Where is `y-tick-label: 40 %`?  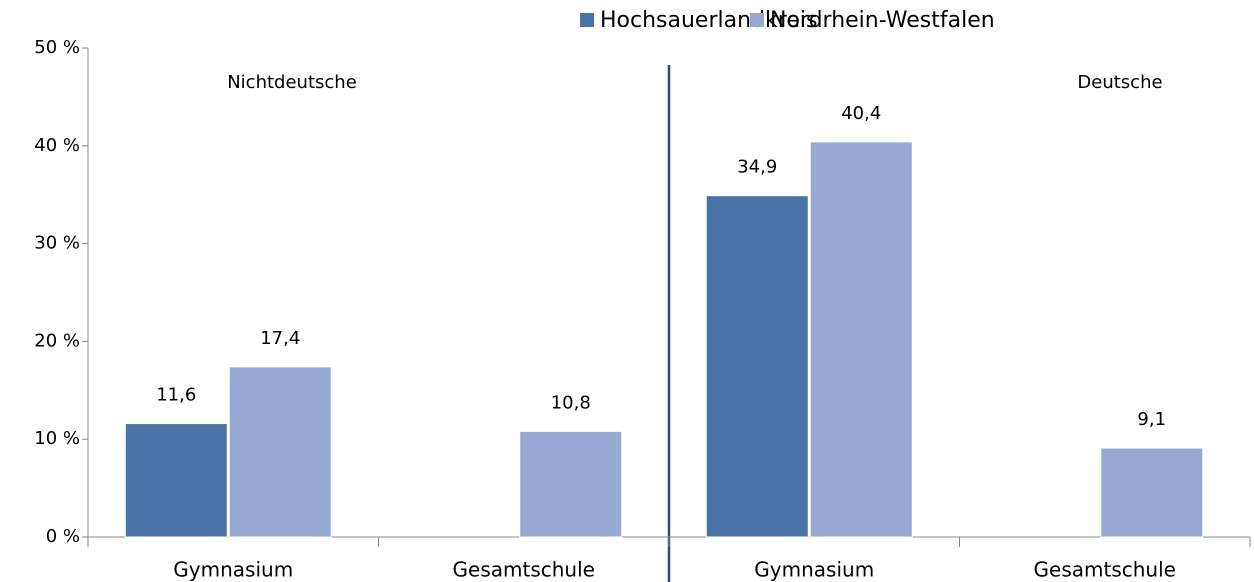 y-tick-label: 40 % is located at coordinates (57, 145).